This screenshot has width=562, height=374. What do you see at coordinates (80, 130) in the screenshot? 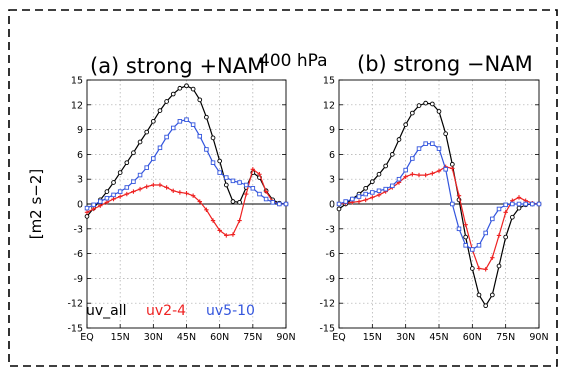
I see `panel-a-ytick-label: 9` at bounding box center [80, 130].